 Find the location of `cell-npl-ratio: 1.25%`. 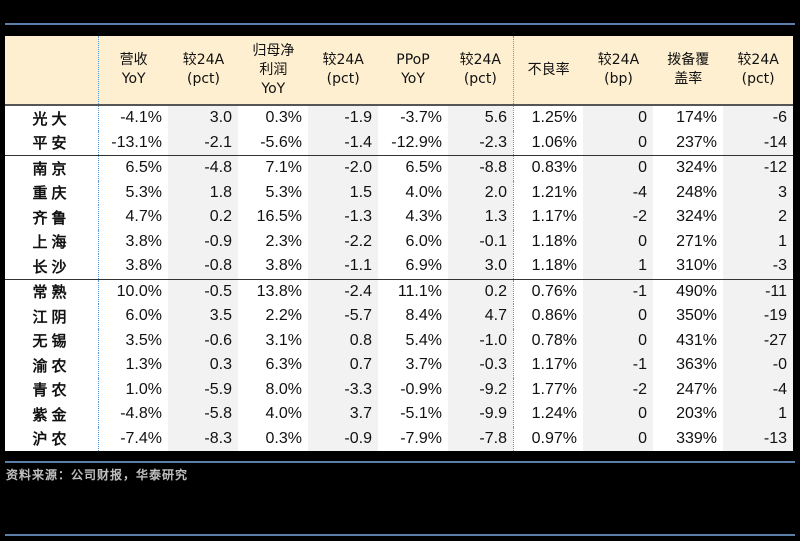

cell-npl-ratio: 1.25% is located at coordinates (548, 118).